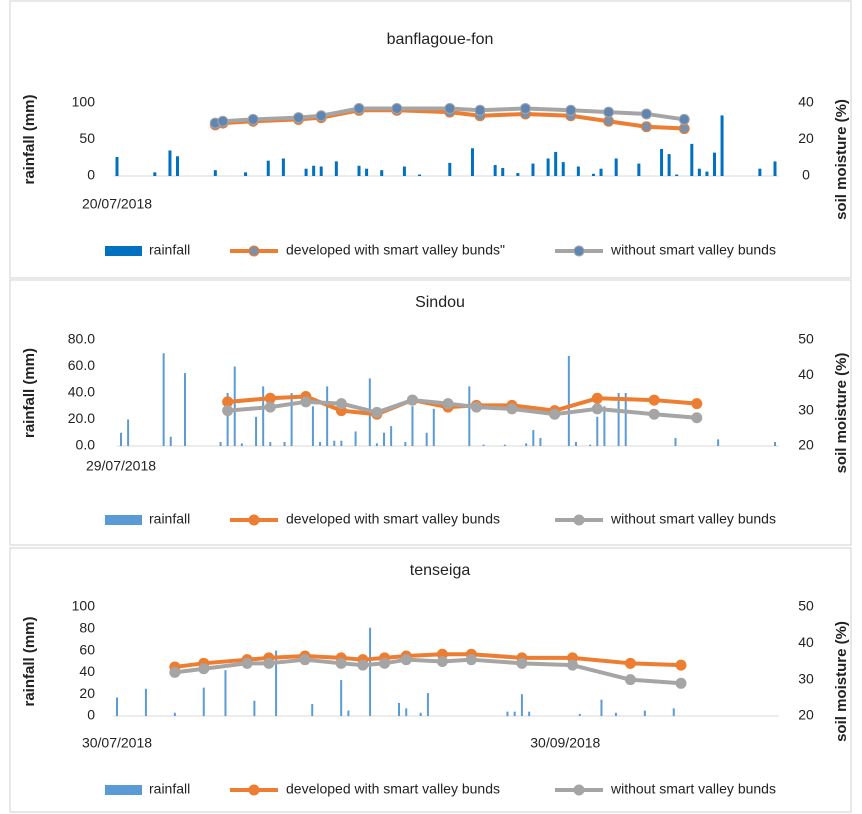  What do you see at coordinates (806, 715) in the screenshot?
I see `y2-tick-label: 20` at bounding box center [806, 715].